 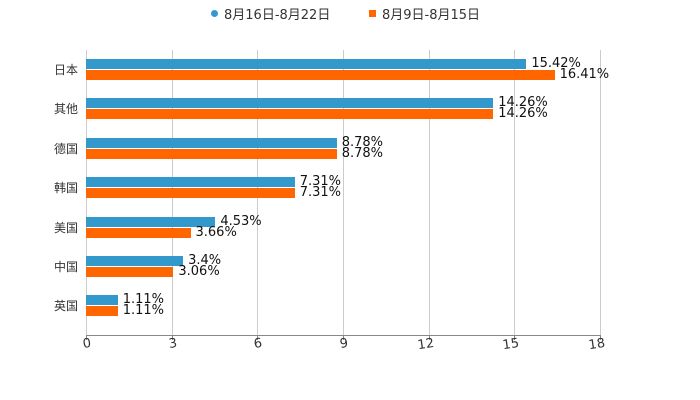 What do you see at coordinates (277, 15) in the screenshot?
I see `legend-label: 8月16日-8月22日` at bounding box center [277, 15].